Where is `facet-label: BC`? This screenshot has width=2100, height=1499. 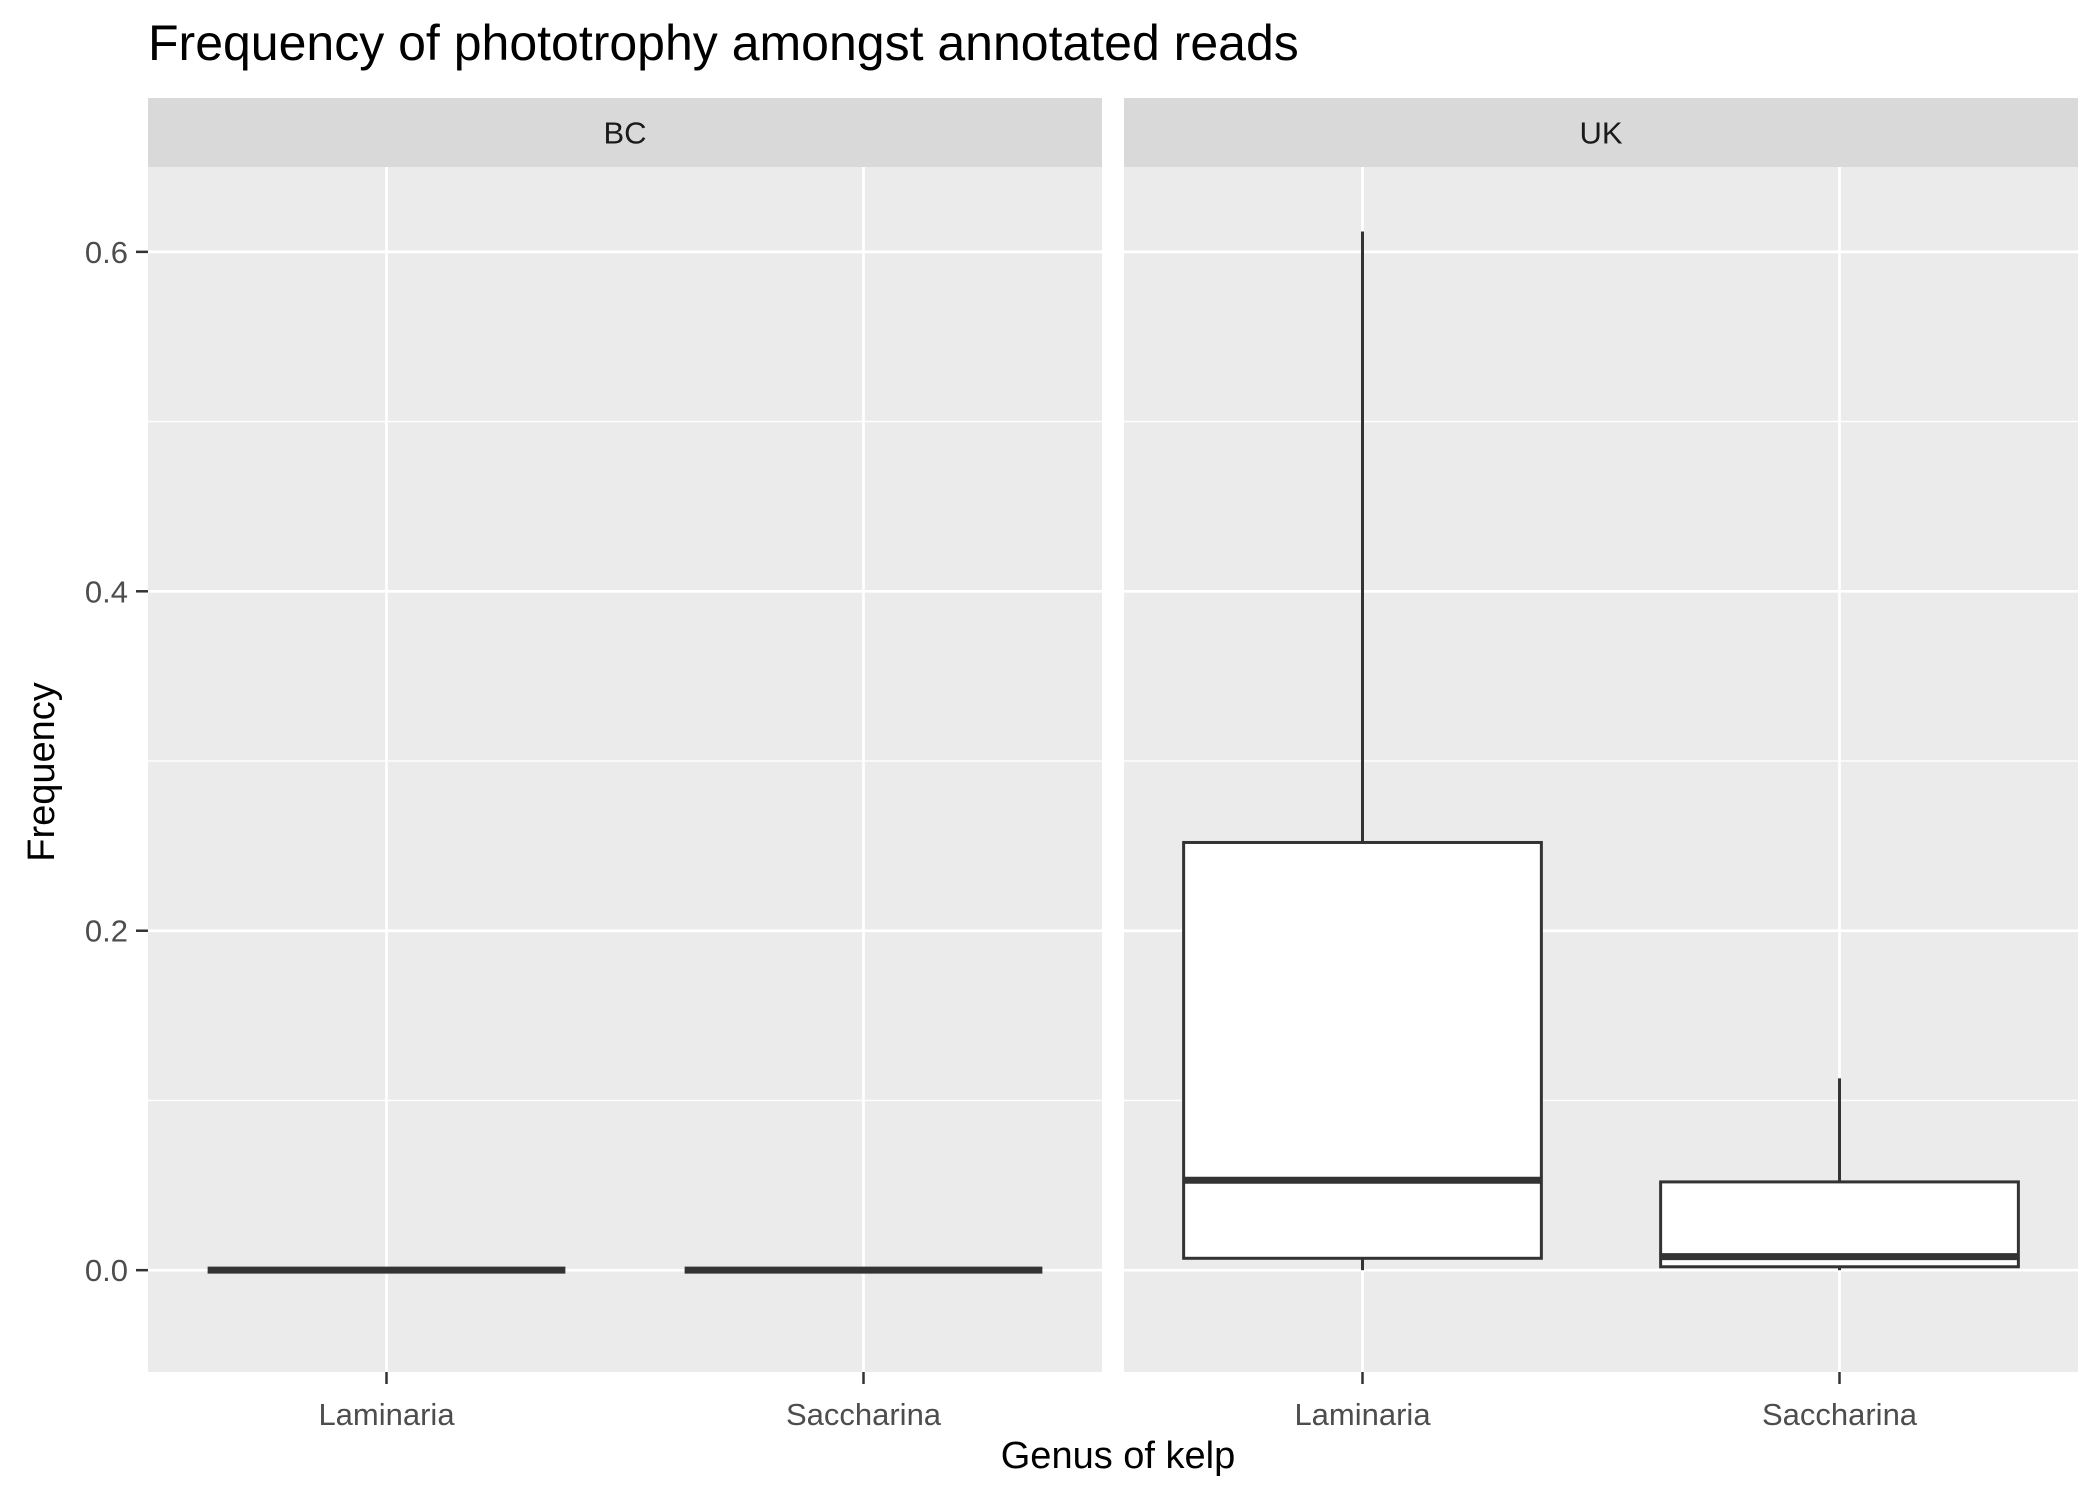 facet-label: BC is located at coordinates (624, 133).